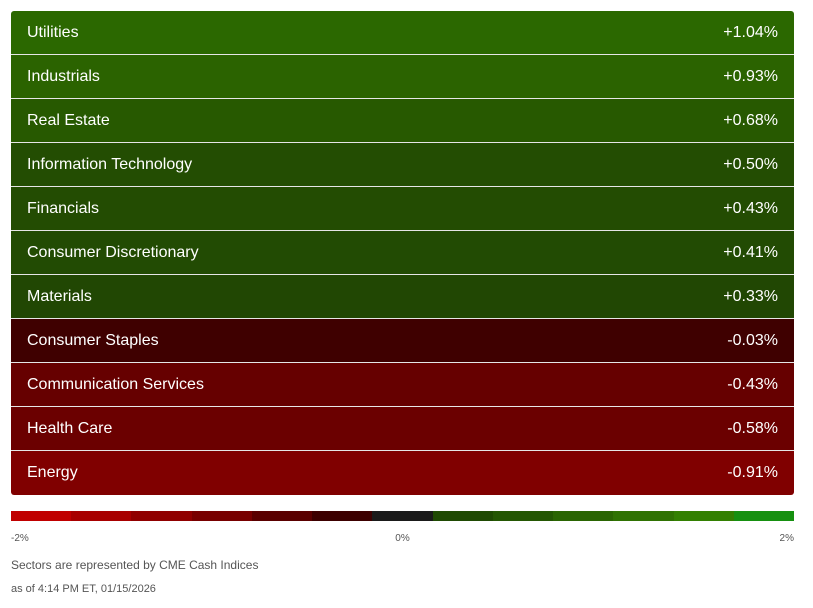 The image size is (813, 608). I want to click on sector-change: +0.41%, so click(750, 252).